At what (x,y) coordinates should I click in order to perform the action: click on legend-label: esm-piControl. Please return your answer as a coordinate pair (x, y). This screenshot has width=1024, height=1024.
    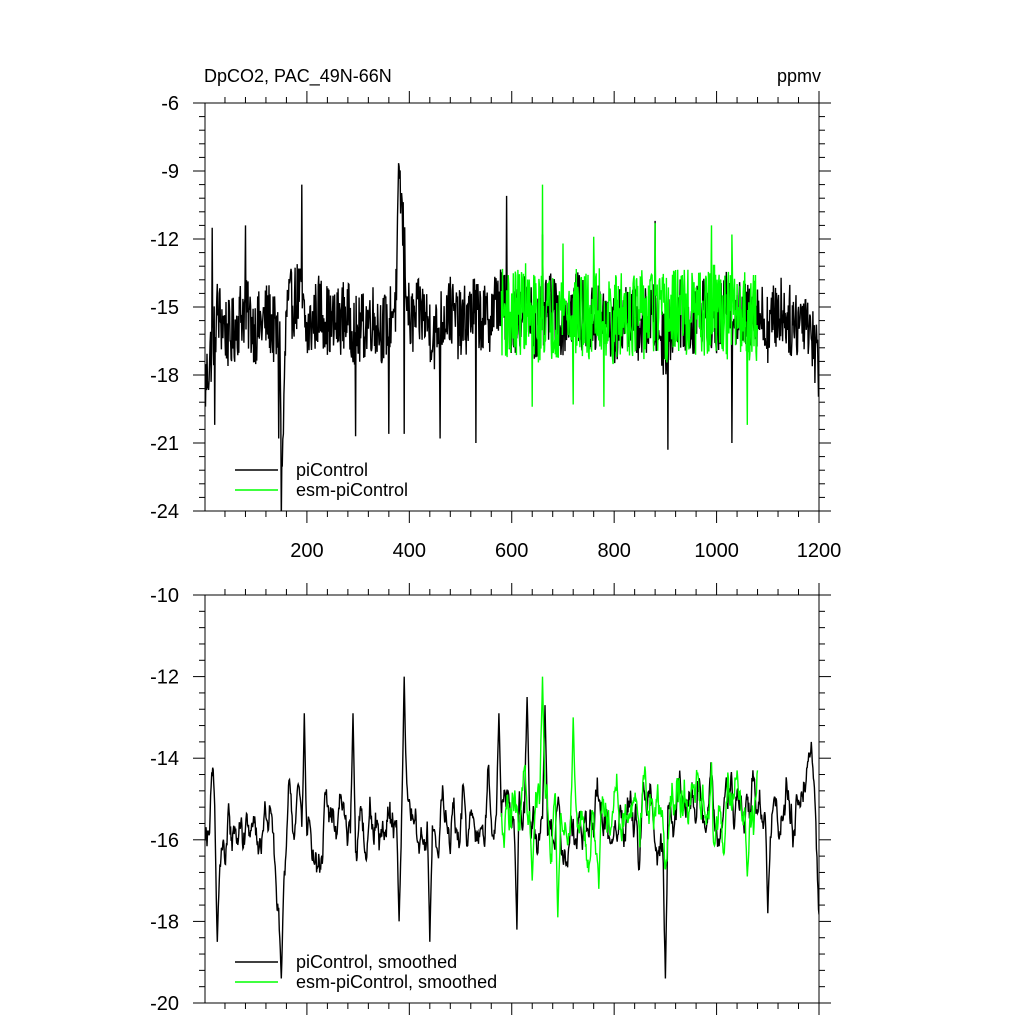
    Looking at the image, I should click on (352, 490).